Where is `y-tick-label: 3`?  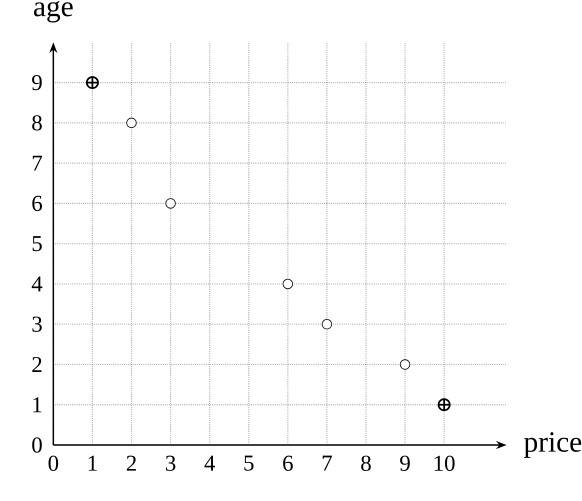 y-tick-label: 3 is located at coordinates (37, 324).